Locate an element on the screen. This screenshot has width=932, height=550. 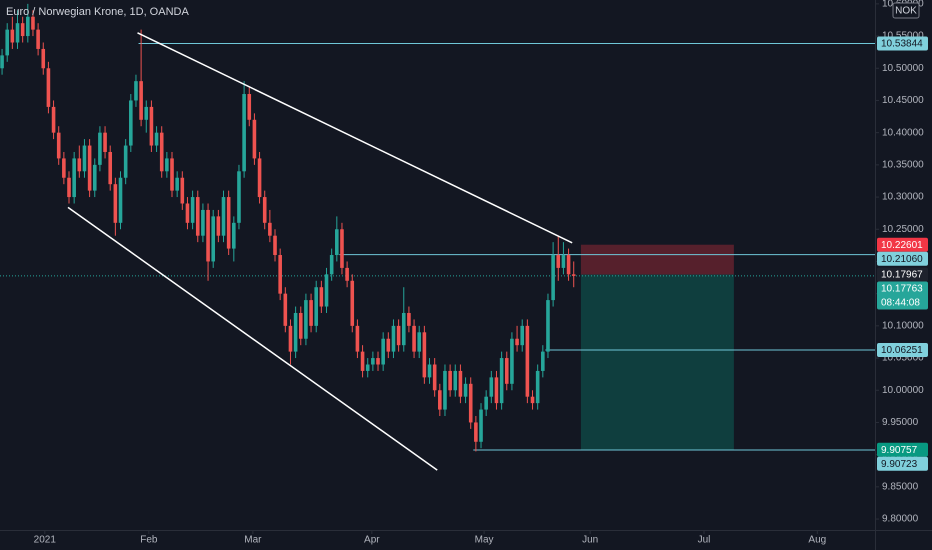
y-tick-label: 10.40000 is located at coordinates (903, 132).